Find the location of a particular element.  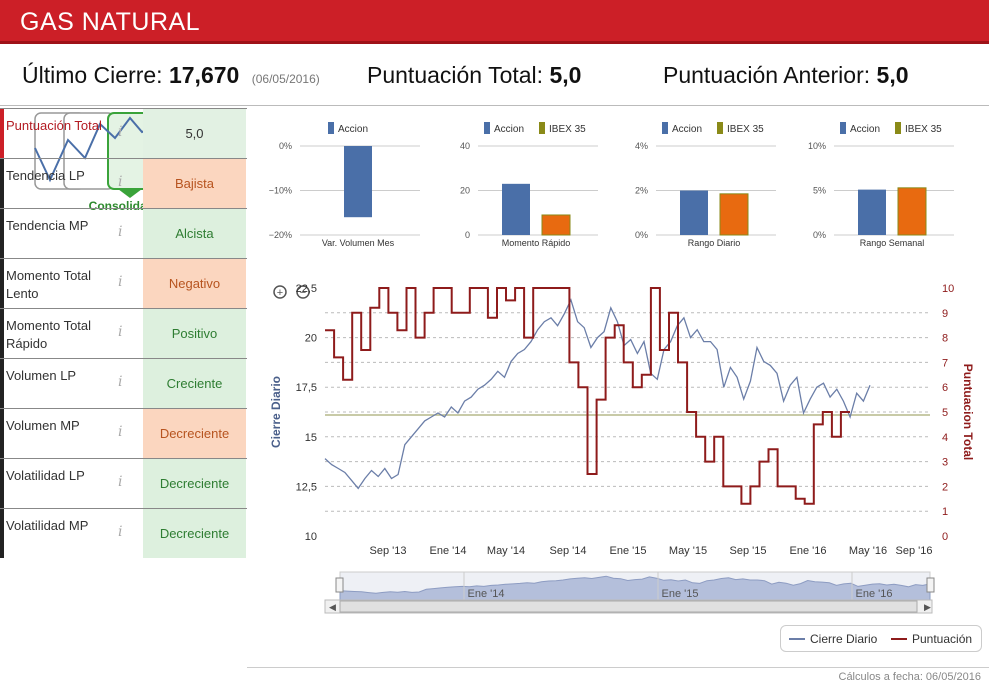

y-axis-label: Cierre Diario is located at coordinates (276, 412).